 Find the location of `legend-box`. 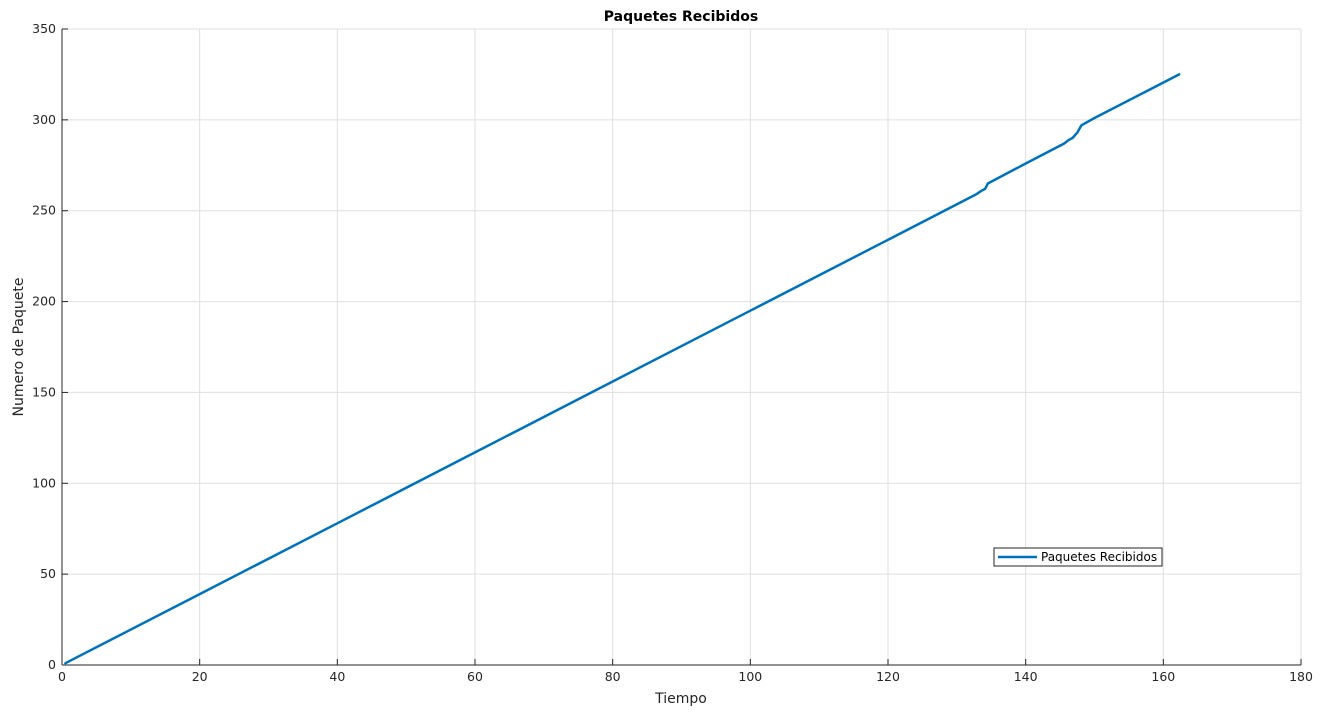

legend-box is located at coordinates (1078, 557).